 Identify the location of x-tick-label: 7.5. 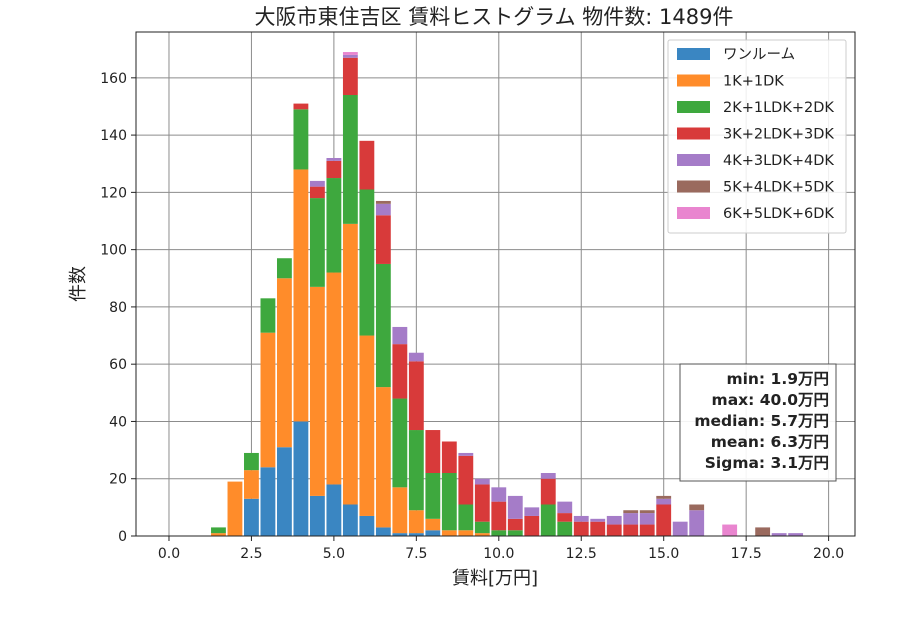
(416, 554).